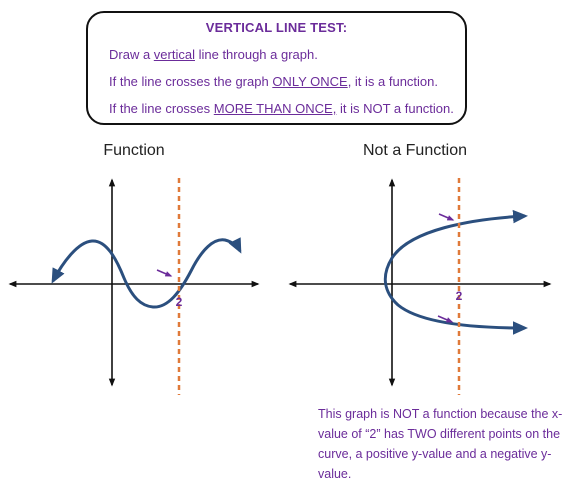 The width and height of the screenshot is (587, 490). I want to click on rule-line-1: Draw a vertical line through a graph., so click(213, 54).